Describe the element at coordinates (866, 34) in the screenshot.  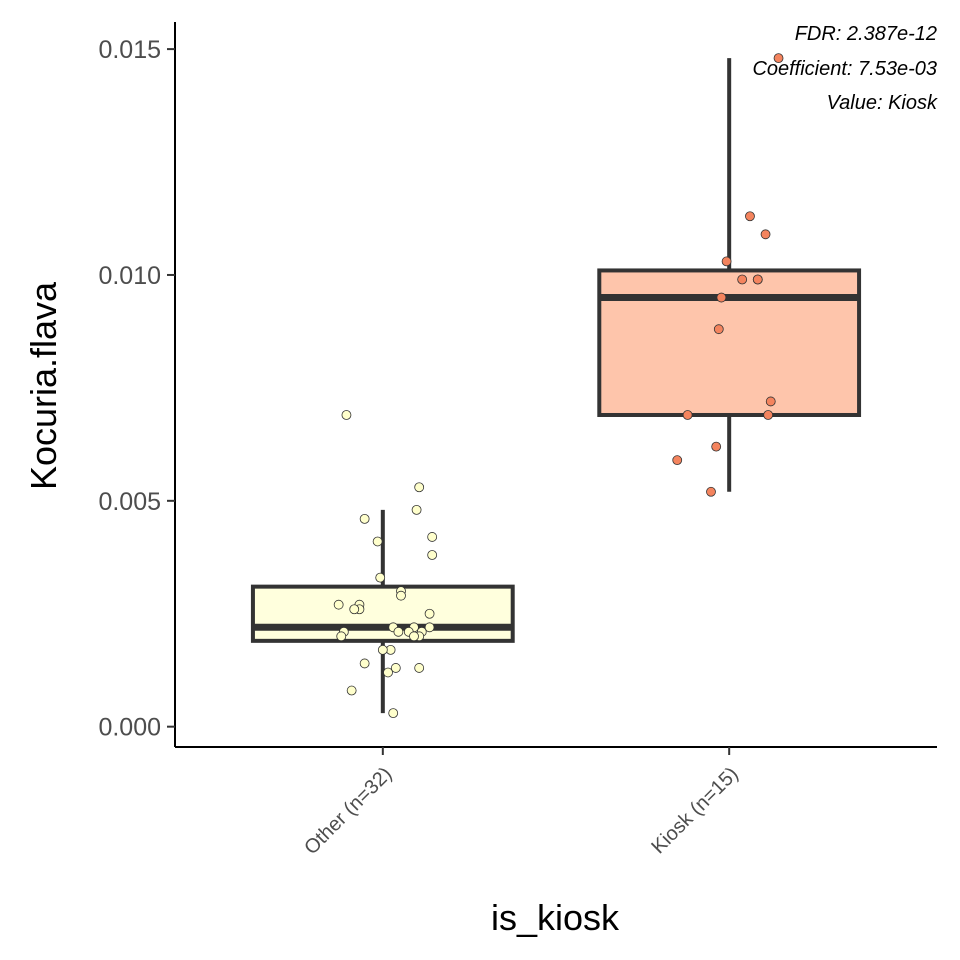
I see `fdr-annotation: FDR: 2.387e-12` at that location.